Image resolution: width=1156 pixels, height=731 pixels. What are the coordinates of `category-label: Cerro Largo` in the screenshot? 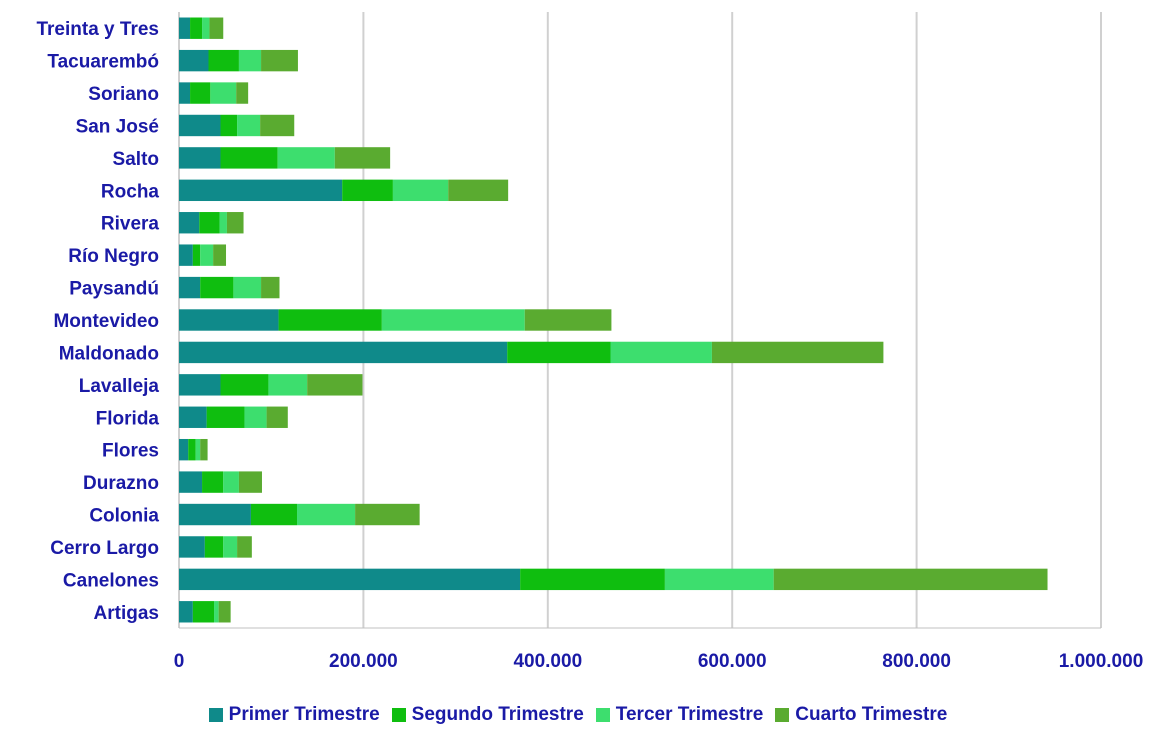 It's located at (104, 548).